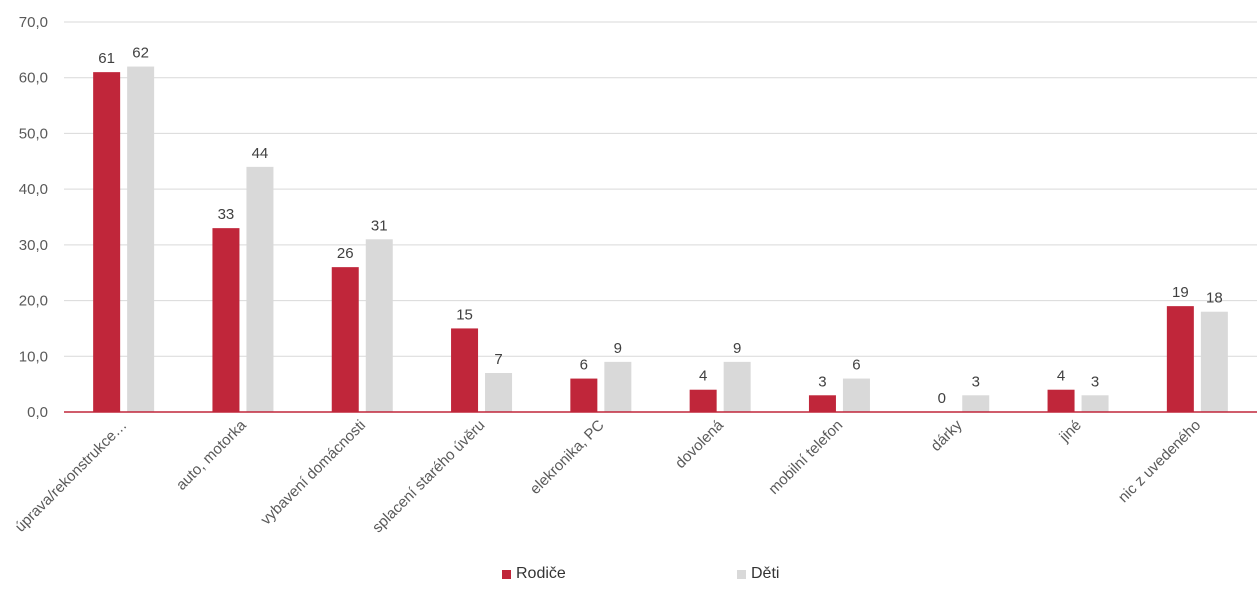 This screenshot has width=1257, height=604. I want to click on x-tick-label: nic z uvedeného, so click(1159, 461).